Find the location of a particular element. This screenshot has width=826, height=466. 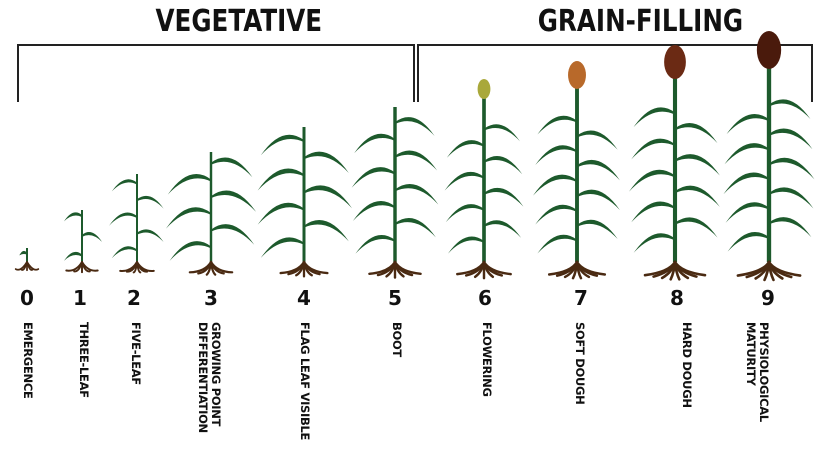

stage-label-boot: BOOT is located at coordinates (397, 339).